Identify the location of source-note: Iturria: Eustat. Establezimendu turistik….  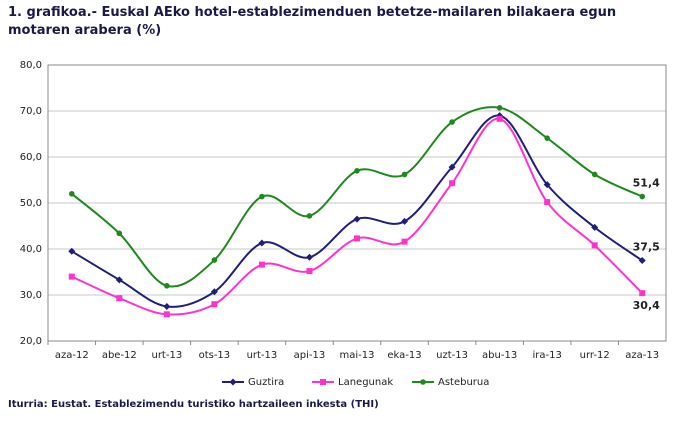
(193, 404).